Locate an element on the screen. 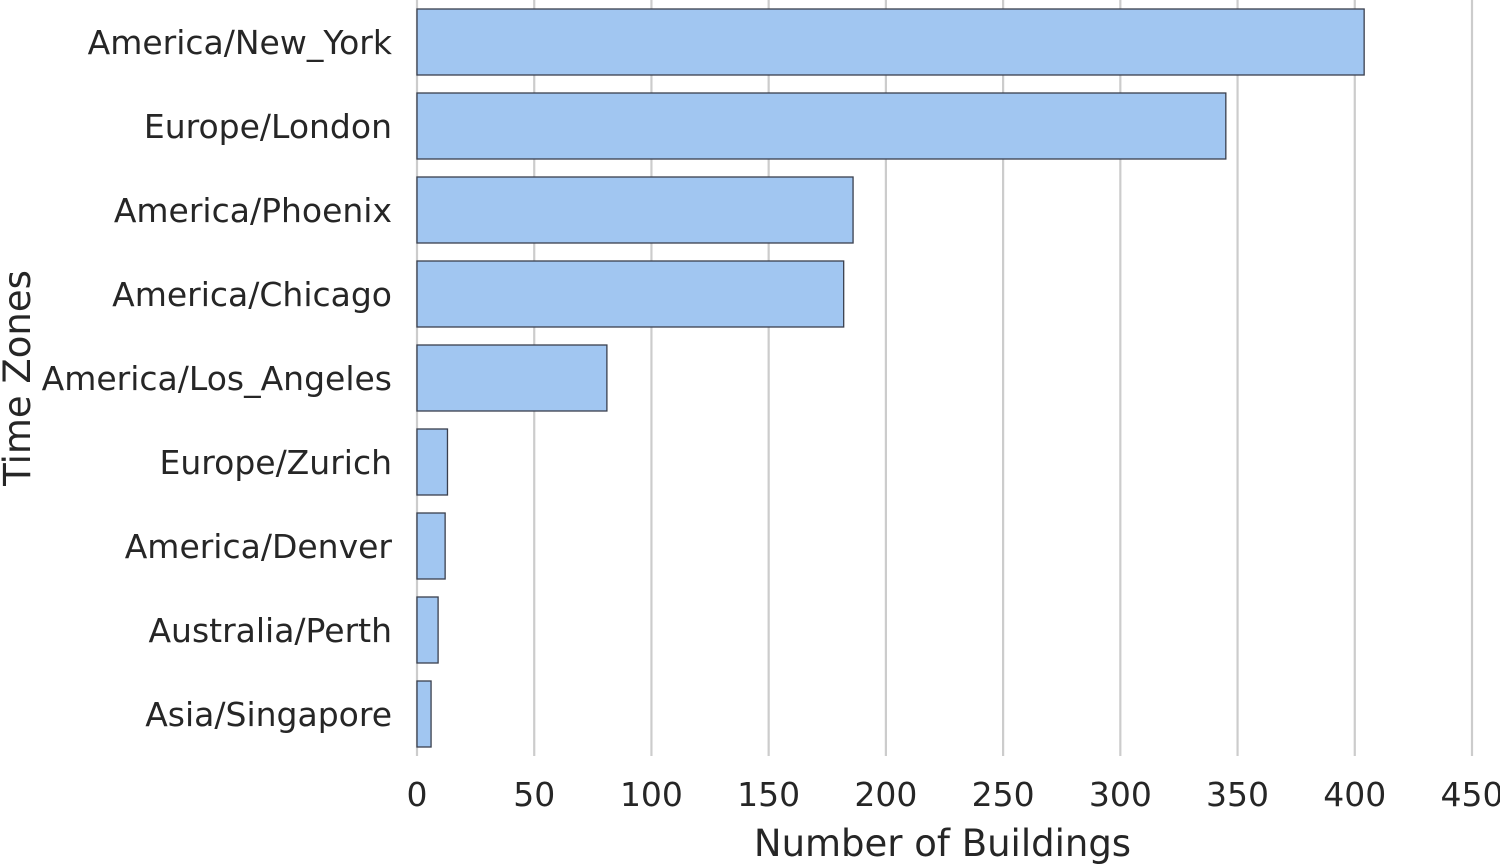 Image resolution: width=1500 pixels, height=864 pixels. x-tick-label: 300 is located at coordinates (1120, 794).